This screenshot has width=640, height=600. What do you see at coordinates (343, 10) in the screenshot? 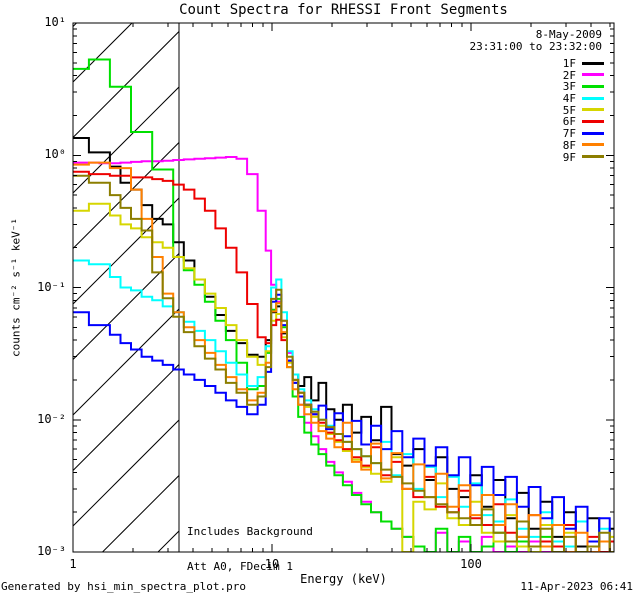
I see `chart-title: Count Spectra for RHESSI Front Segments` at bounding box center [343, 10].